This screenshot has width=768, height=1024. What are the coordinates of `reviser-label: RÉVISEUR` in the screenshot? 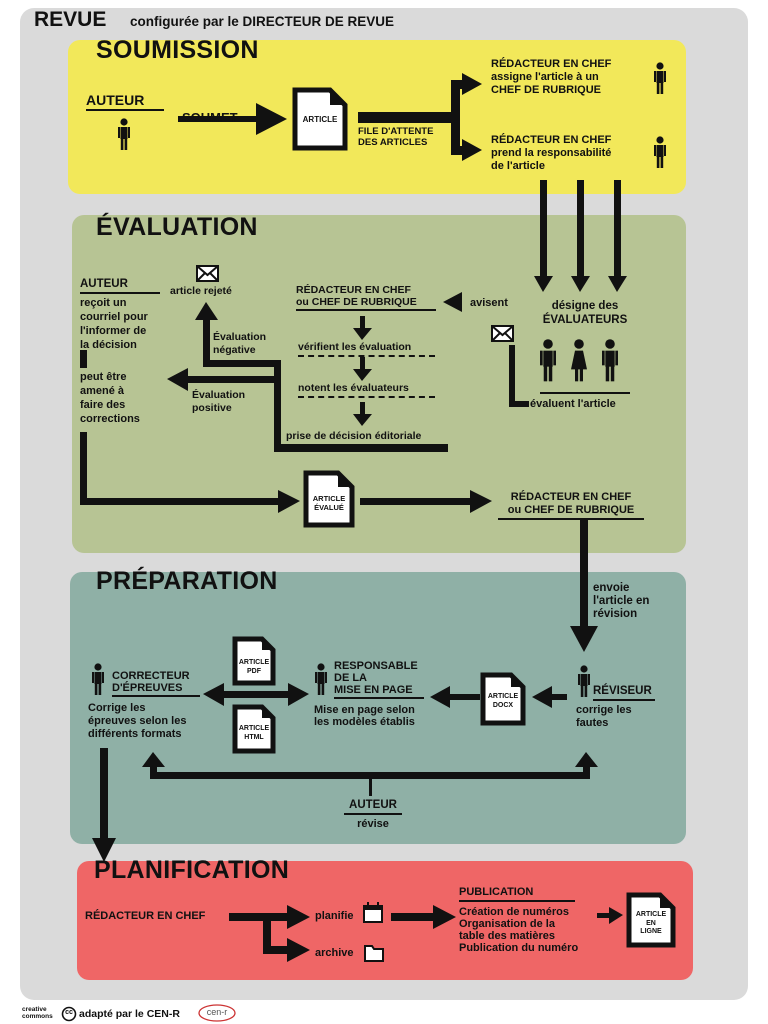 It's located at (624, 693).